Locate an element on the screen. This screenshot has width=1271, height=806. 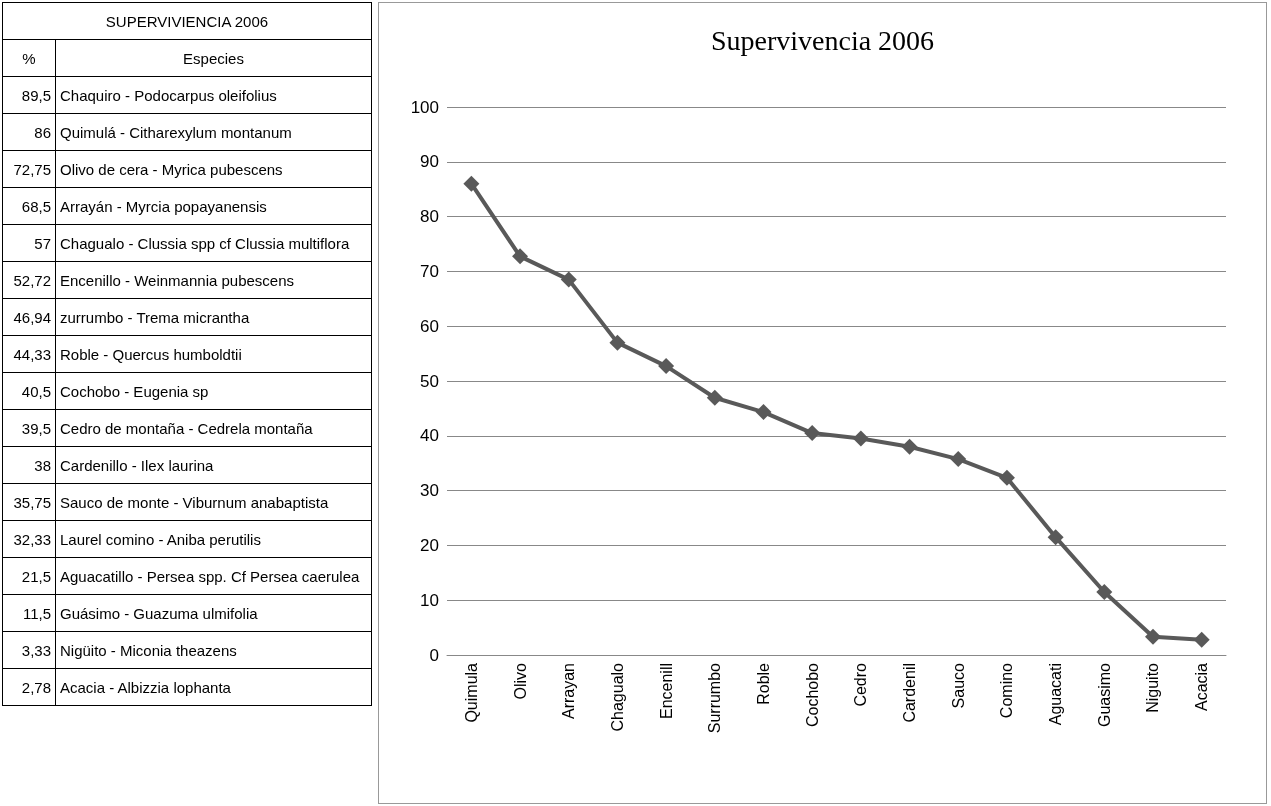
x-tick-label: Aguacati is located at coordinates (1056, 694).